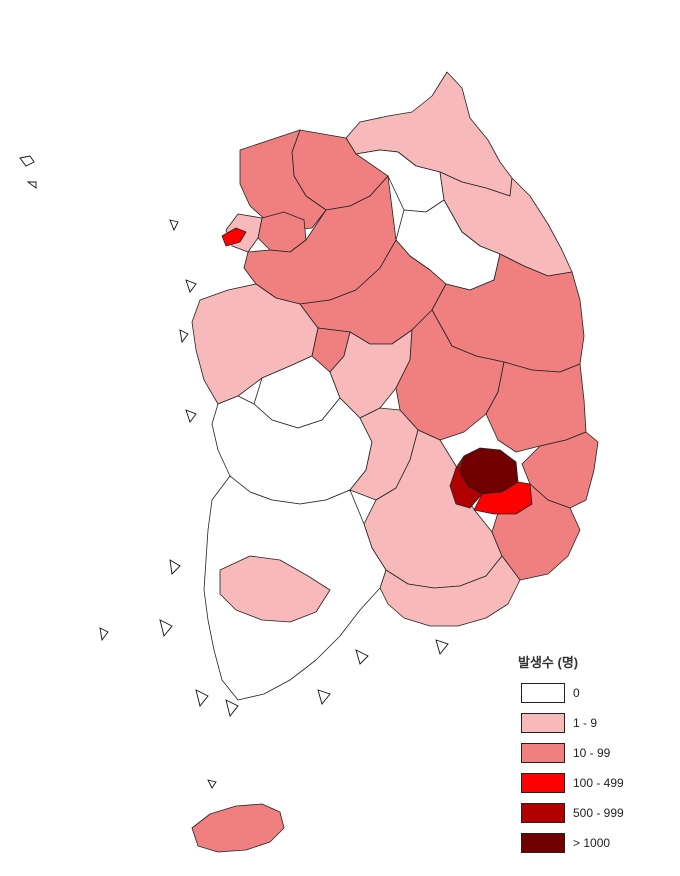 The height and width of the screenshot is (876, 680). What do you see at coordinates (593, 693) in the screenshot?
I see `legend-item: 0` at bounding box center [593, 693].